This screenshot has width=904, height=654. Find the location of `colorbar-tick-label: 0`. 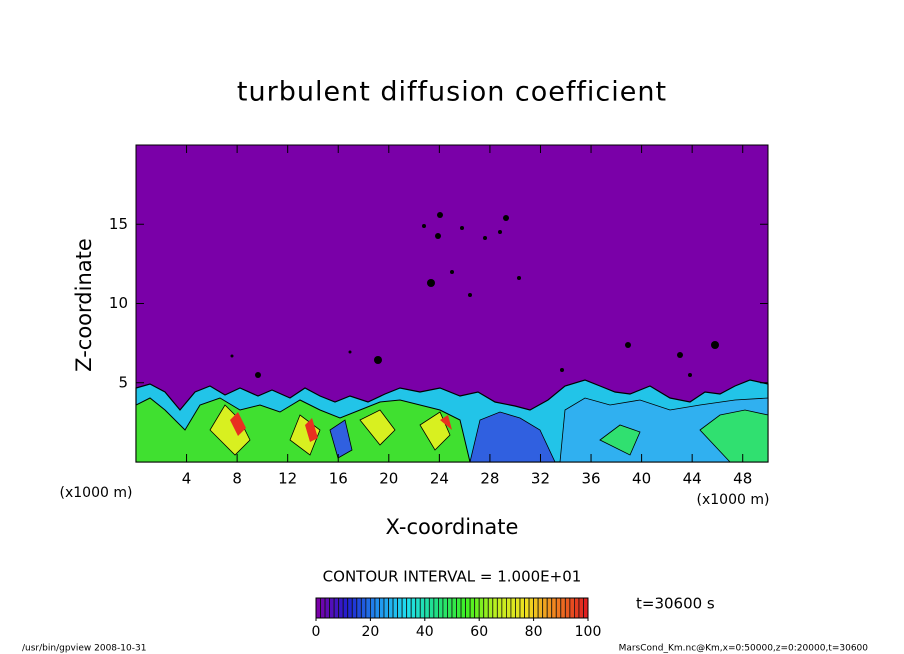

colorbar-tick-label: 0 is located at coordinates (316, 632).